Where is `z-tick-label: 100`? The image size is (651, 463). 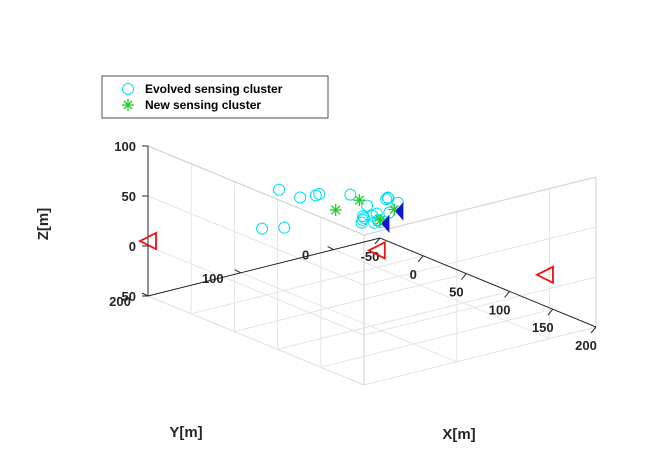 z-tick-label: 100 is located at coordinates (125, 146).